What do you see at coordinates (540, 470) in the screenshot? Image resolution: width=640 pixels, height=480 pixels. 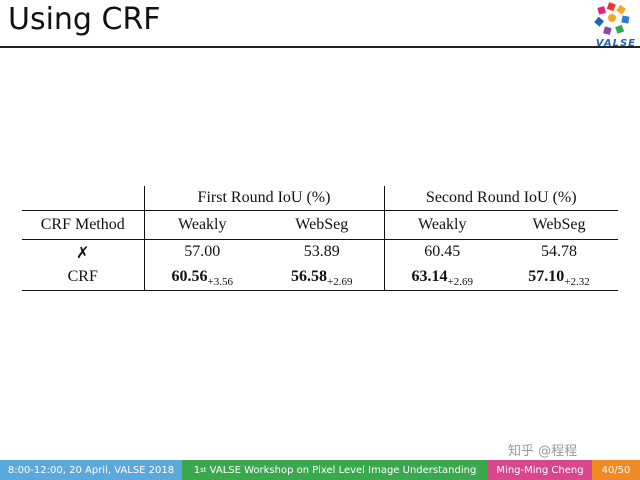 I see `footer-author: Ming-Ming Cheng` at bounding box center [540, 470].